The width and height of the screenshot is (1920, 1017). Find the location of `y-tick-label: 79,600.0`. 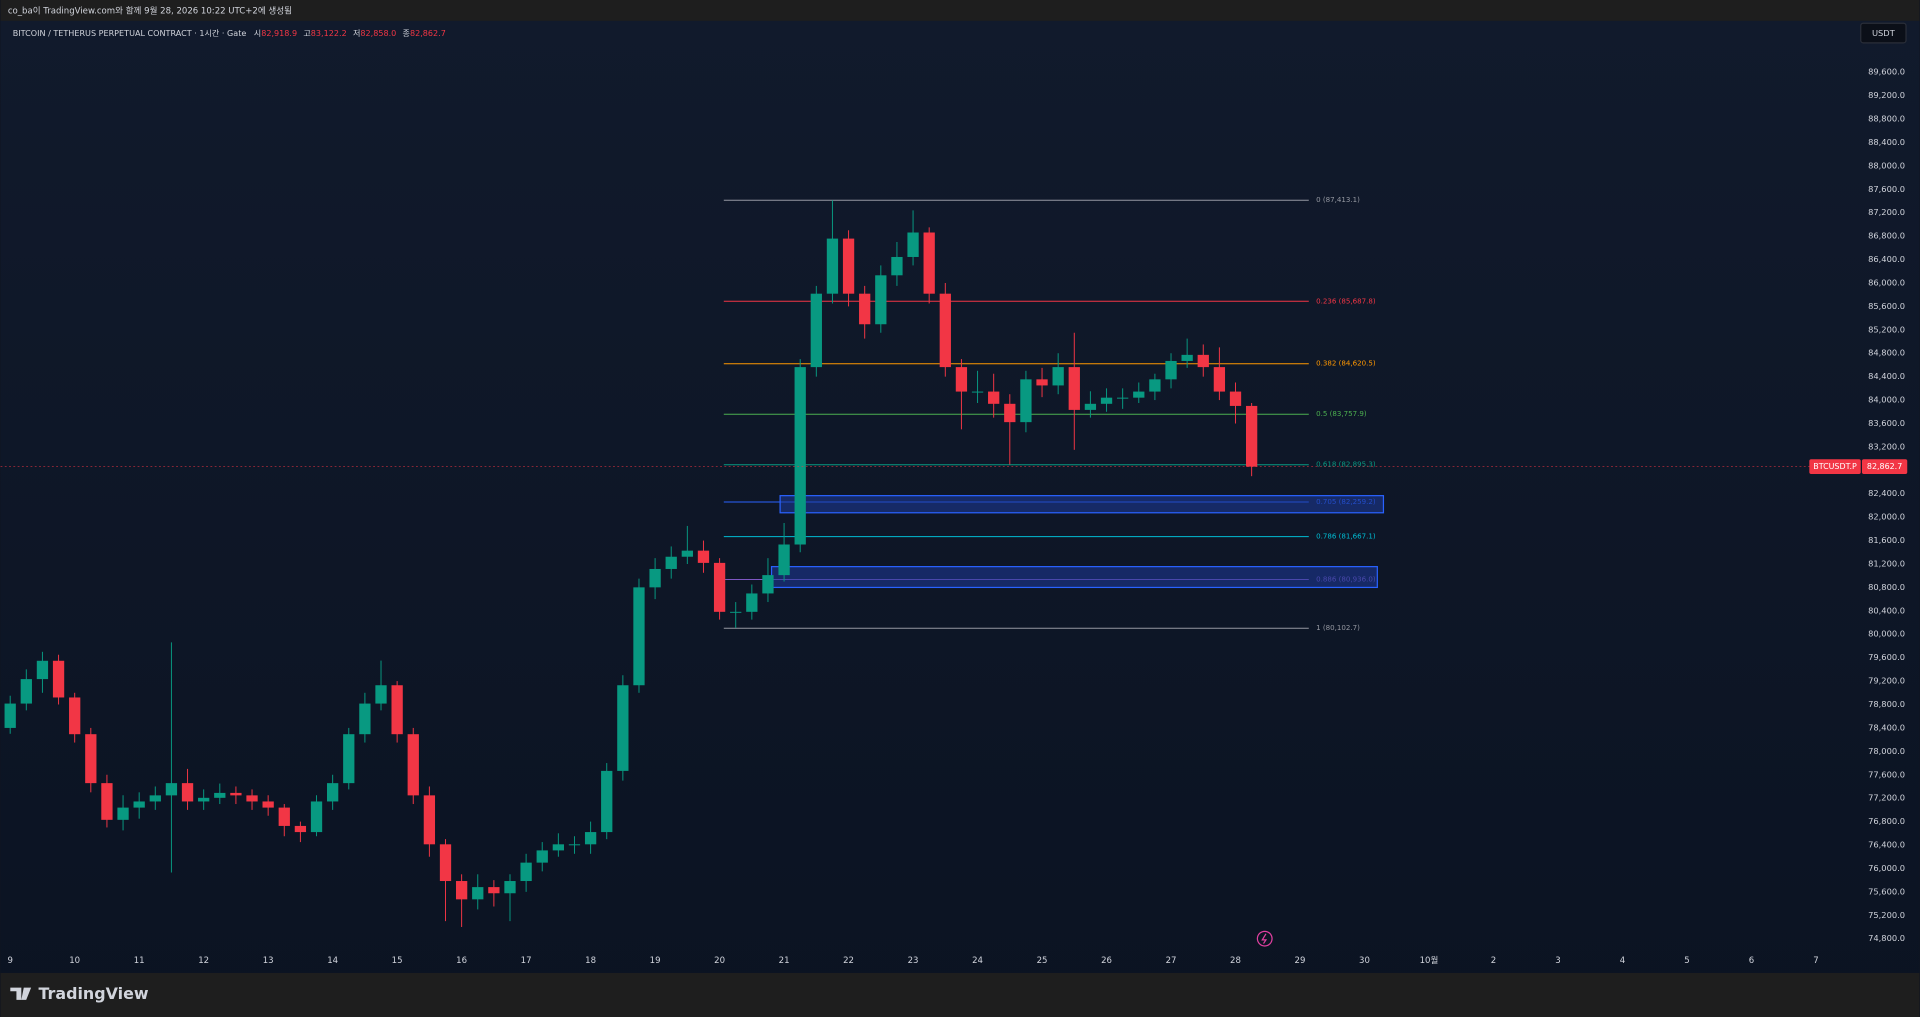

y-tick-label: 79,600.0 is located at coordinates (1886, 657).